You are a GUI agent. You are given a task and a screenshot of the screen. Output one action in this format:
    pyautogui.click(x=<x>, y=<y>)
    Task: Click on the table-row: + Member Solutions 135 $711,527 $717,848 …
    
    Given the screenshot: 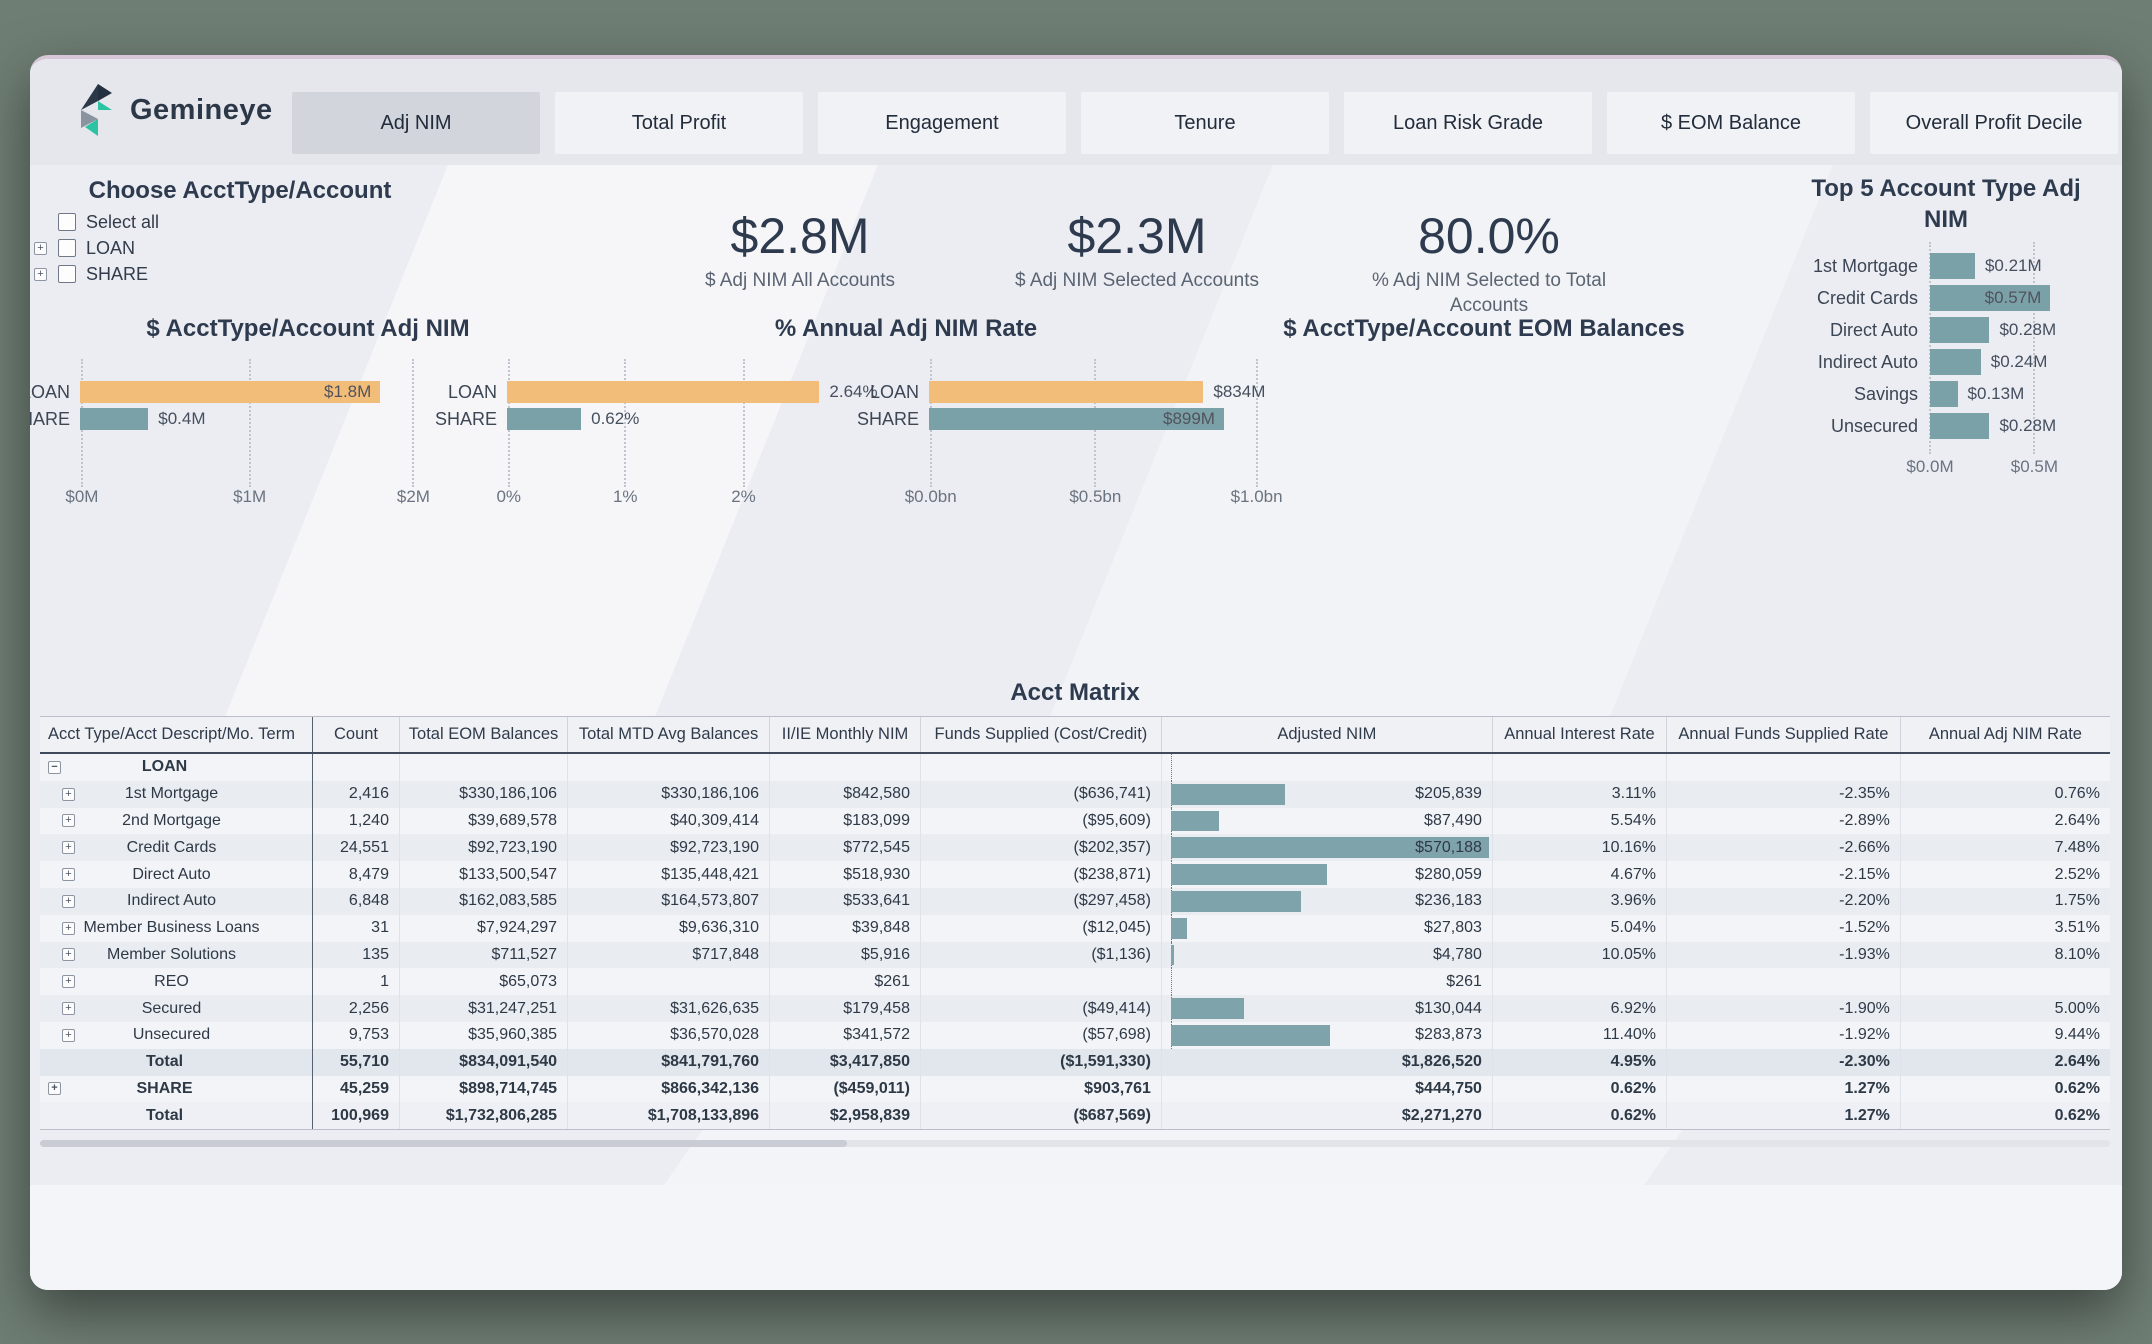 What is the action you would take?
    pyautogui.click(x=1075, y=955)
    